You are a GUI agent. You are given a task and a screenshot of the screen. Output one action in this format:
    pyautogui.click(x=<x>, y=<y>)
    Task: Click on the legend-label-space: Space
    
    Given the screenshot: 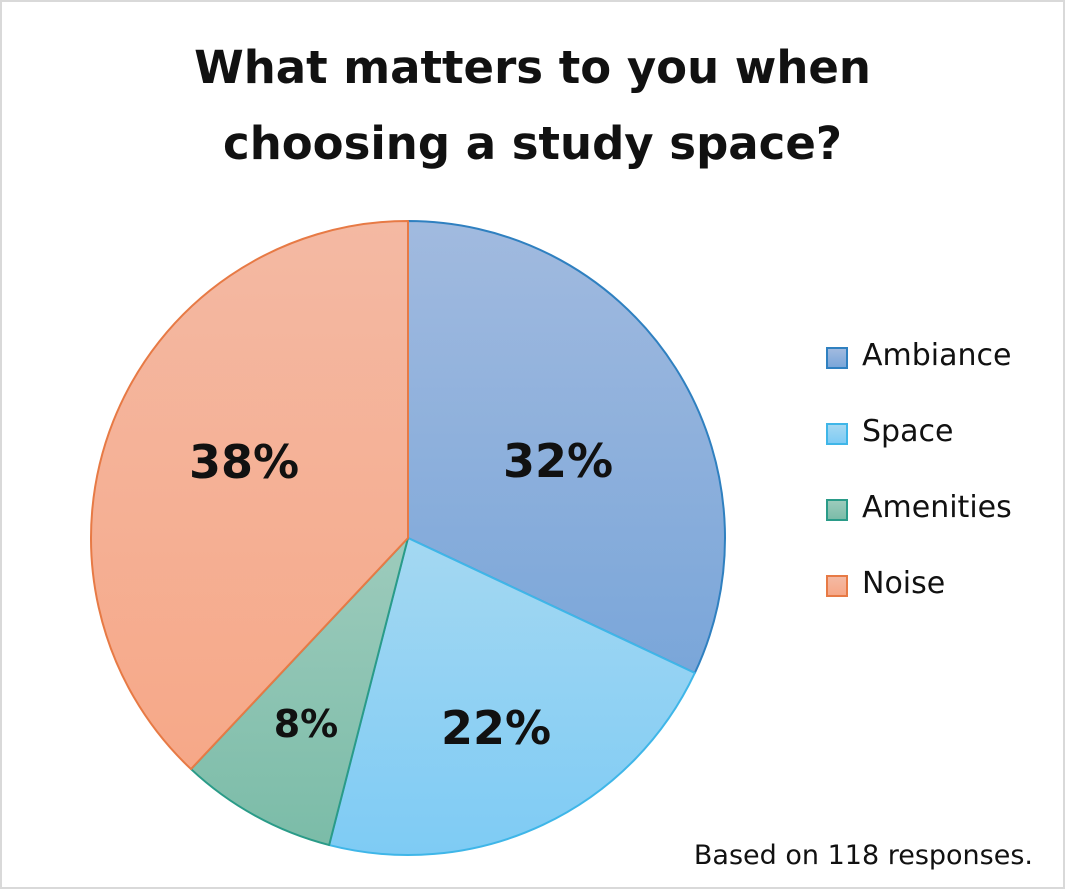 What is the action you would take?
    pyautogui.click(x=908, y=431)
    